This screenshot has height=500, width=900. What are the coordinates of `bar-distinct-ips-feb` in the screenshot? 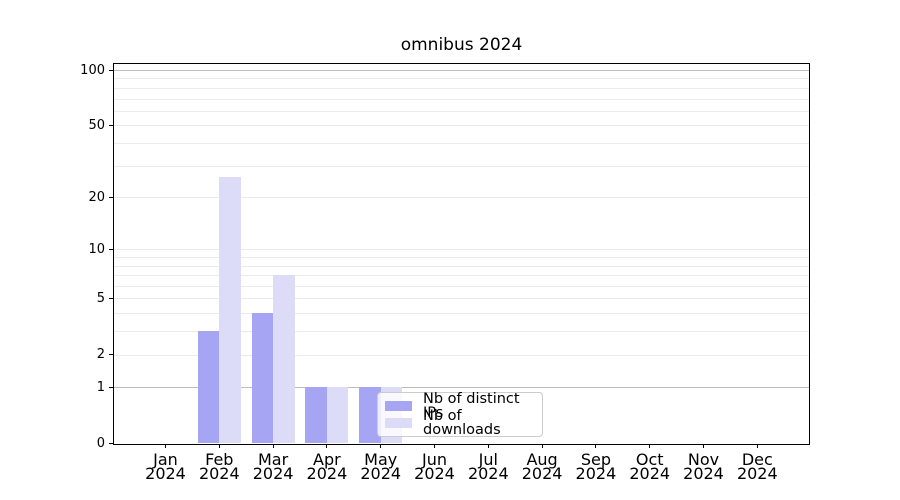 It's located at (208, 387).